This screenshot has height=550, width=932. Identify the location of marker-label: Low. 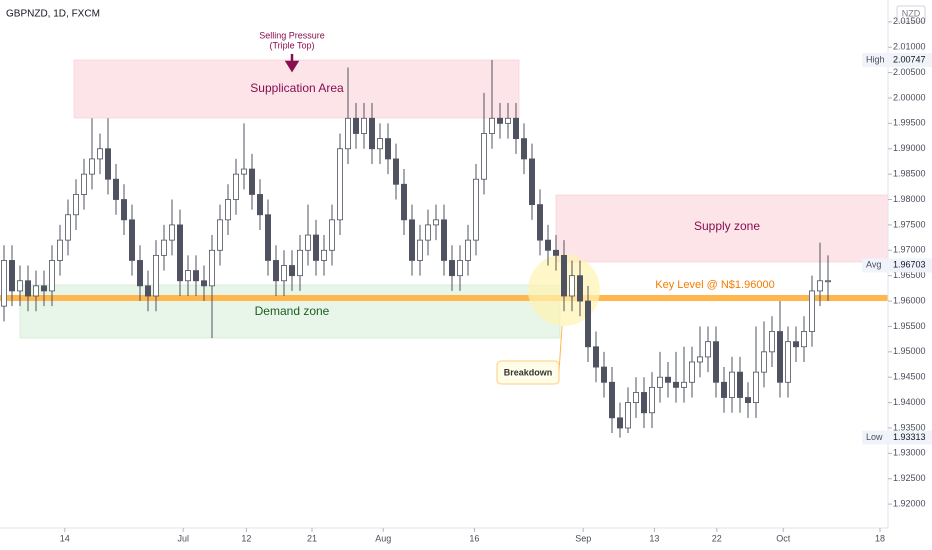
(874, 437).